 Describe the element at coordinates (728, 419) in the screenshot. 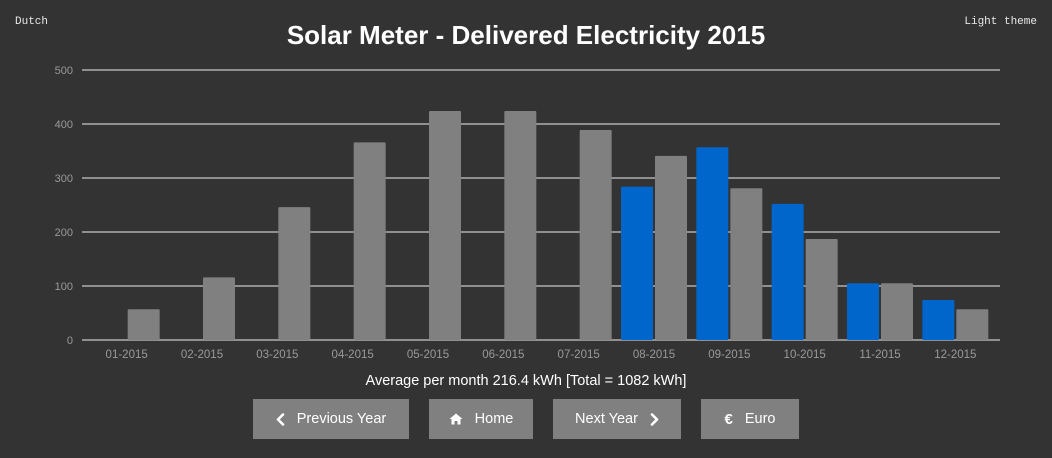

I see `euro-icon: €` at that location.